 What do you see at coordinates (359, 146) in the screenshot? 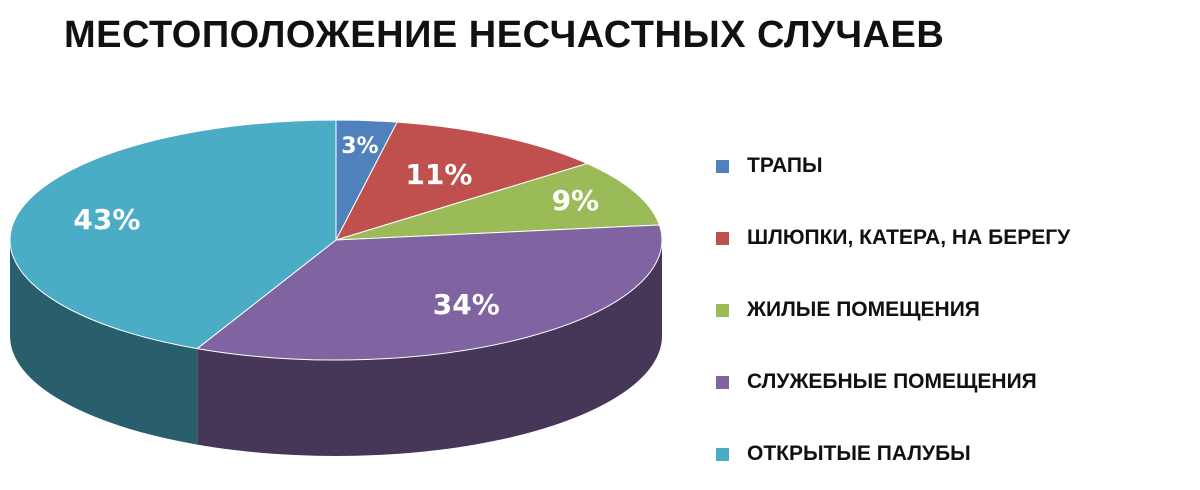
I see `pie-label-0: 3%` at bounding box center [359, 146].